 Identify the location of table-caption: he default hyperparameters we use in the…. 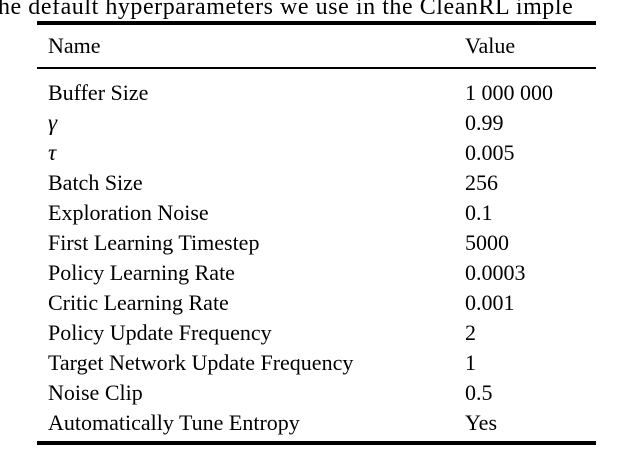
(287, 10).